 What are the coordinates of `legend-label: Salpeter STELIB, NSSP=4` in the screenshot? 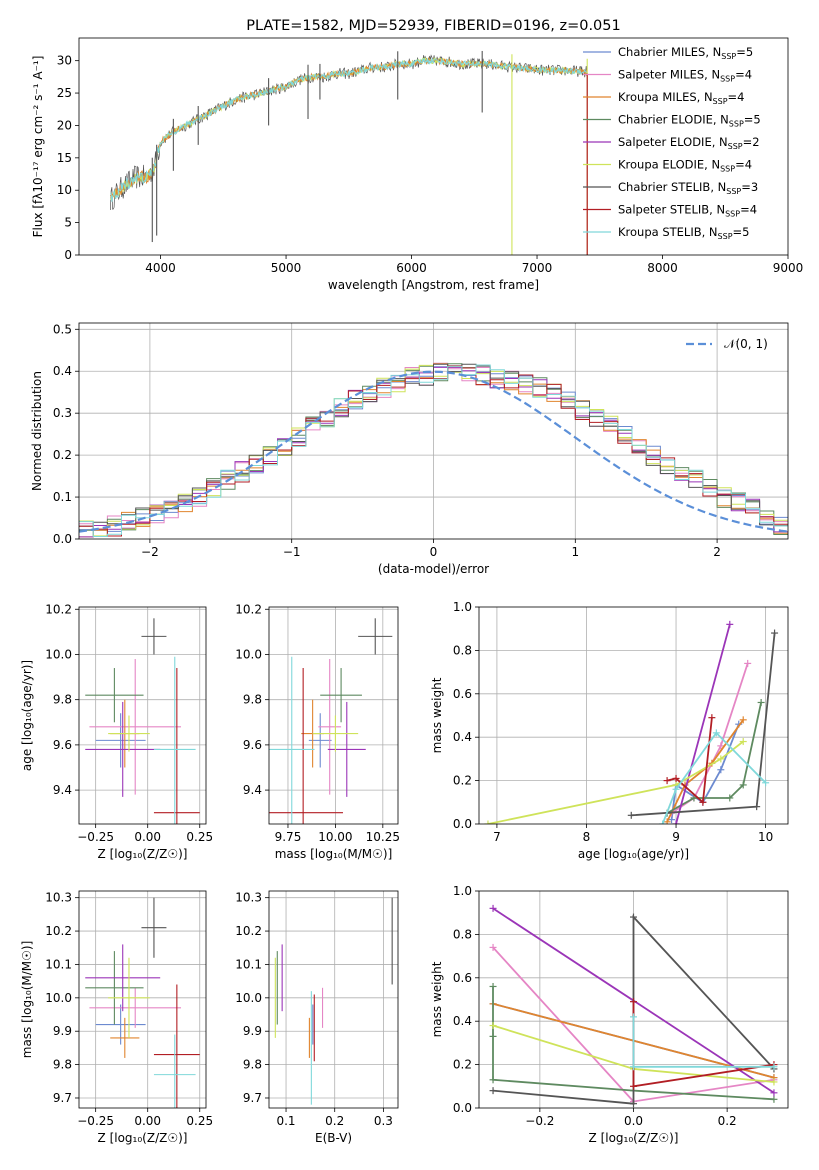 It's located at (687, 211).